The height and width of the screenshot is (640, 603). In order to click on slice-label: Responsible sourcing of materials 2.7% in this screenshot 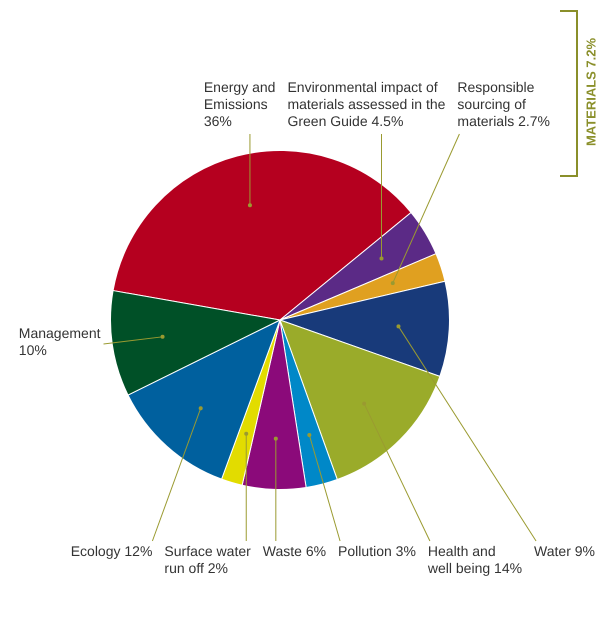, I will do `click(503, 103)`.